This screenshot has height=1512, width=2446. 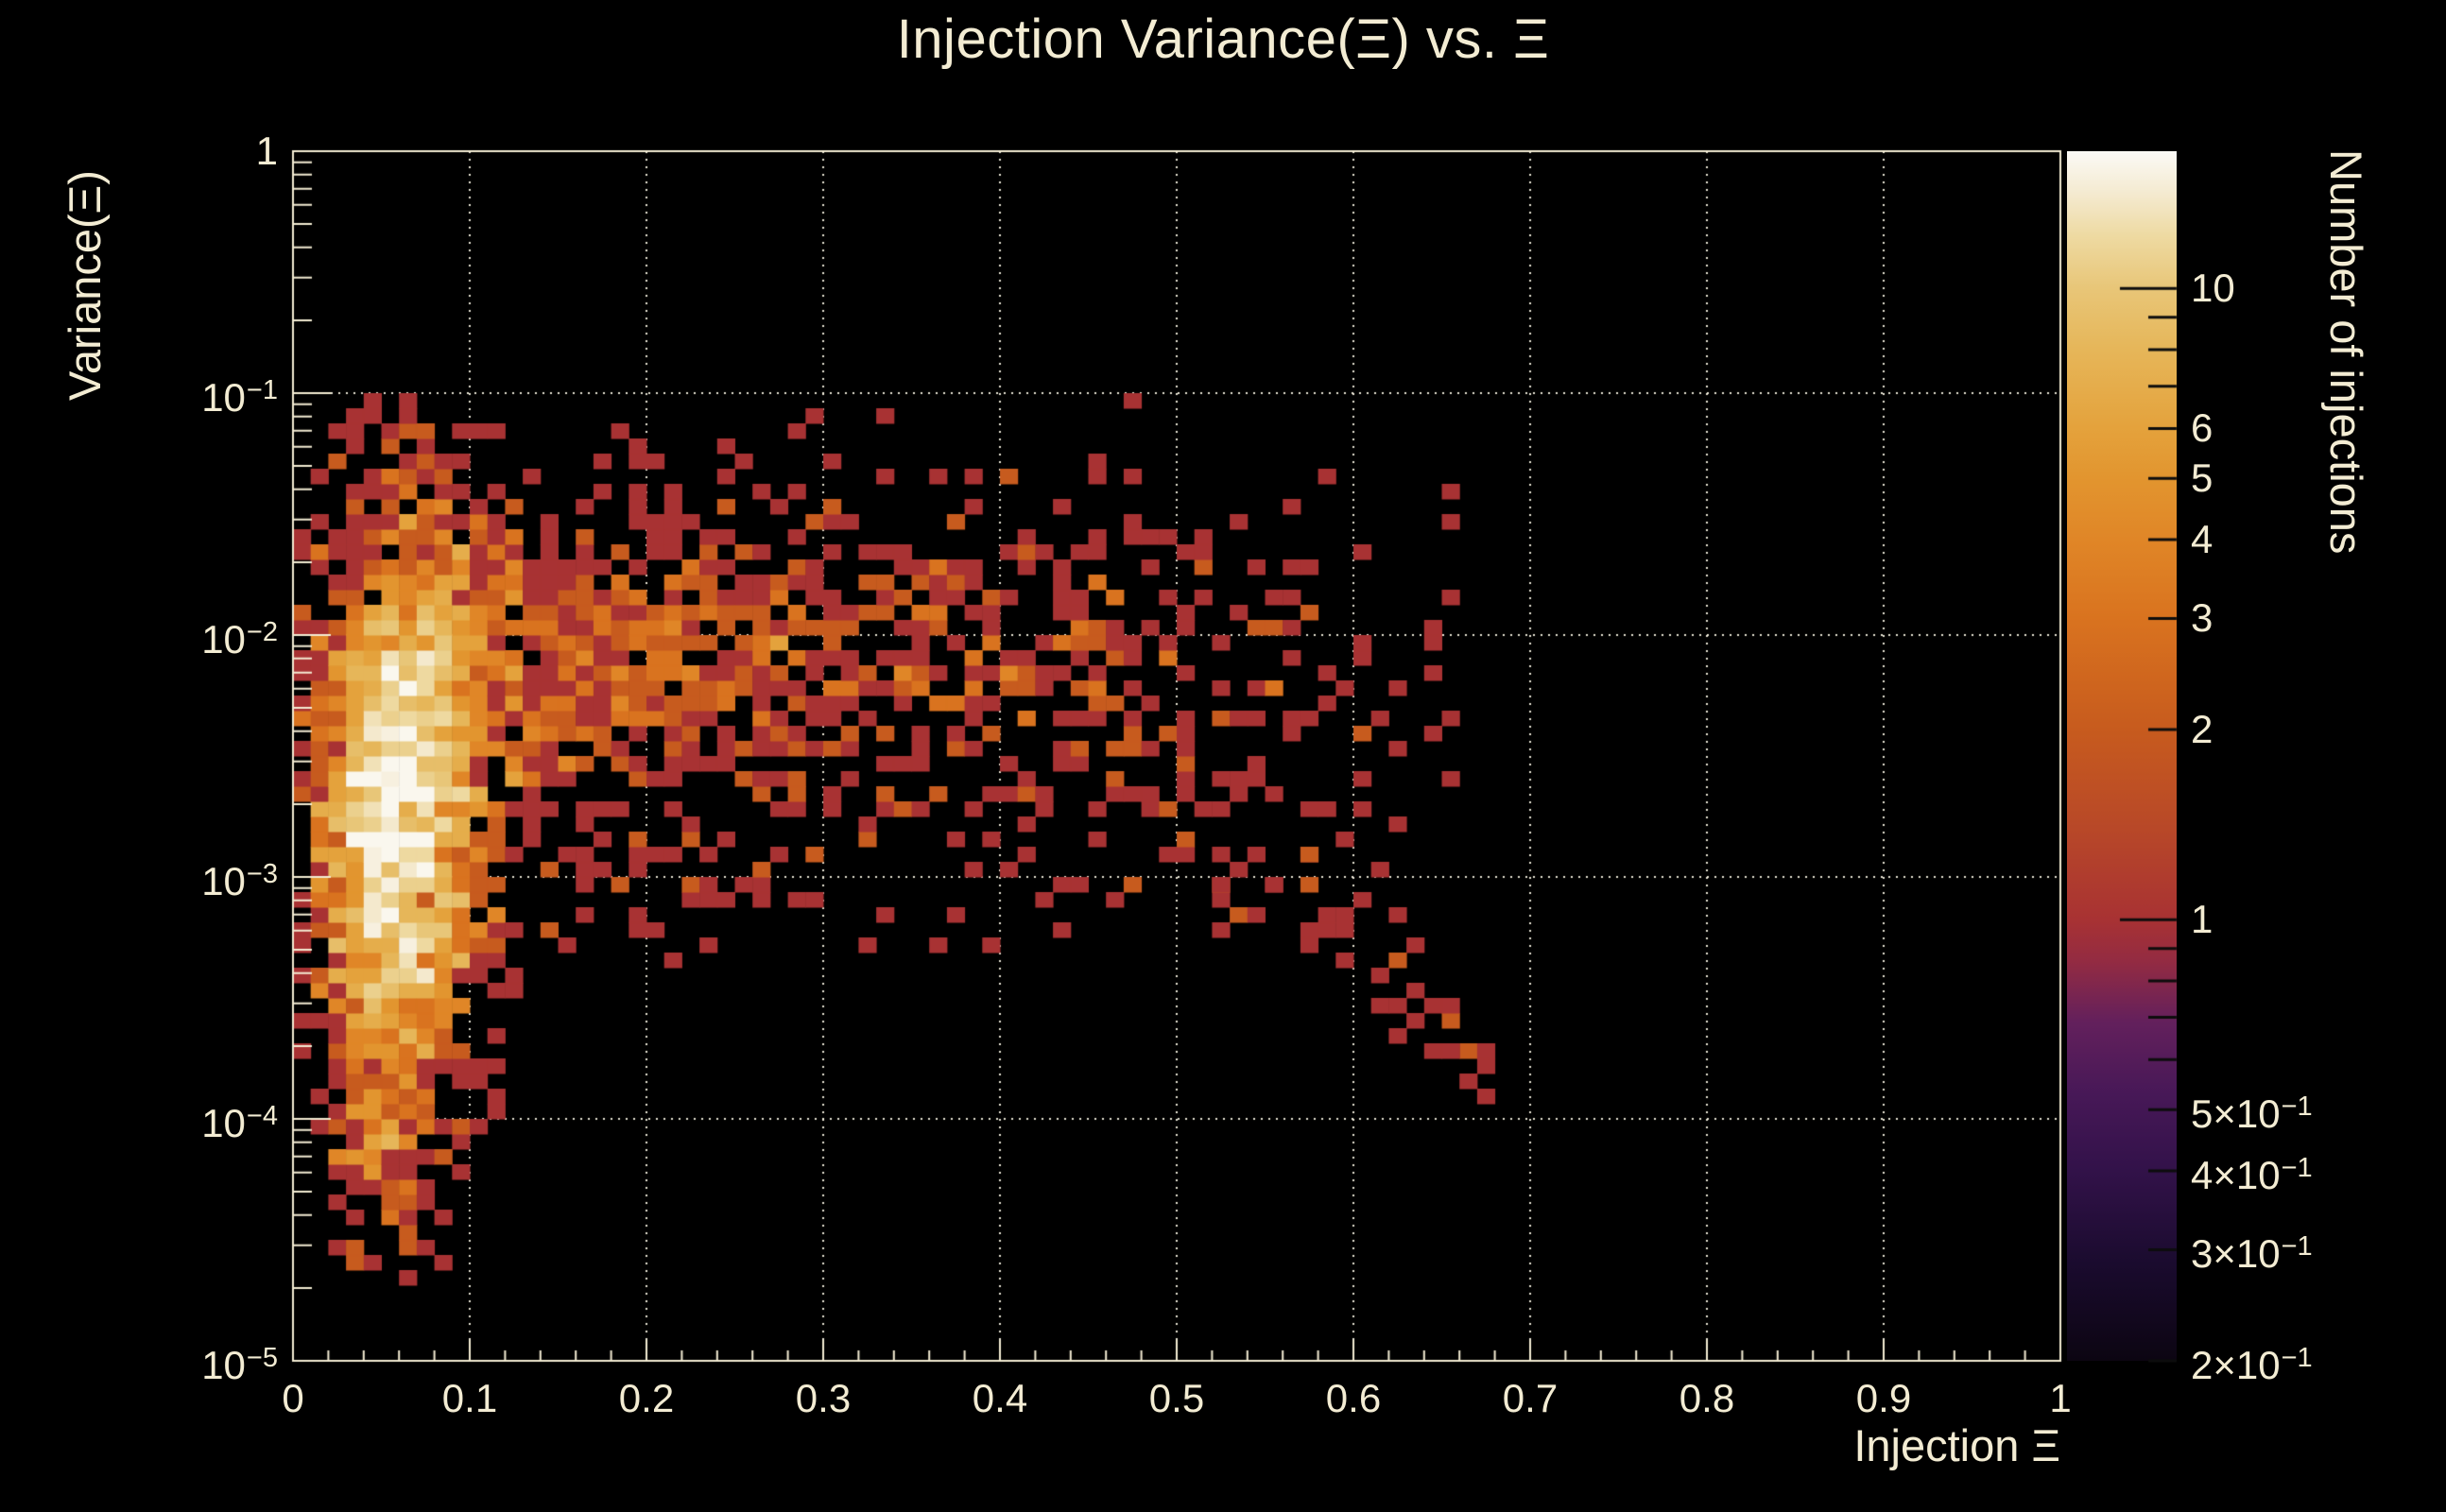 I want to click on x-axis-tick-label: 0.9, so click(x=1883, y=1398).